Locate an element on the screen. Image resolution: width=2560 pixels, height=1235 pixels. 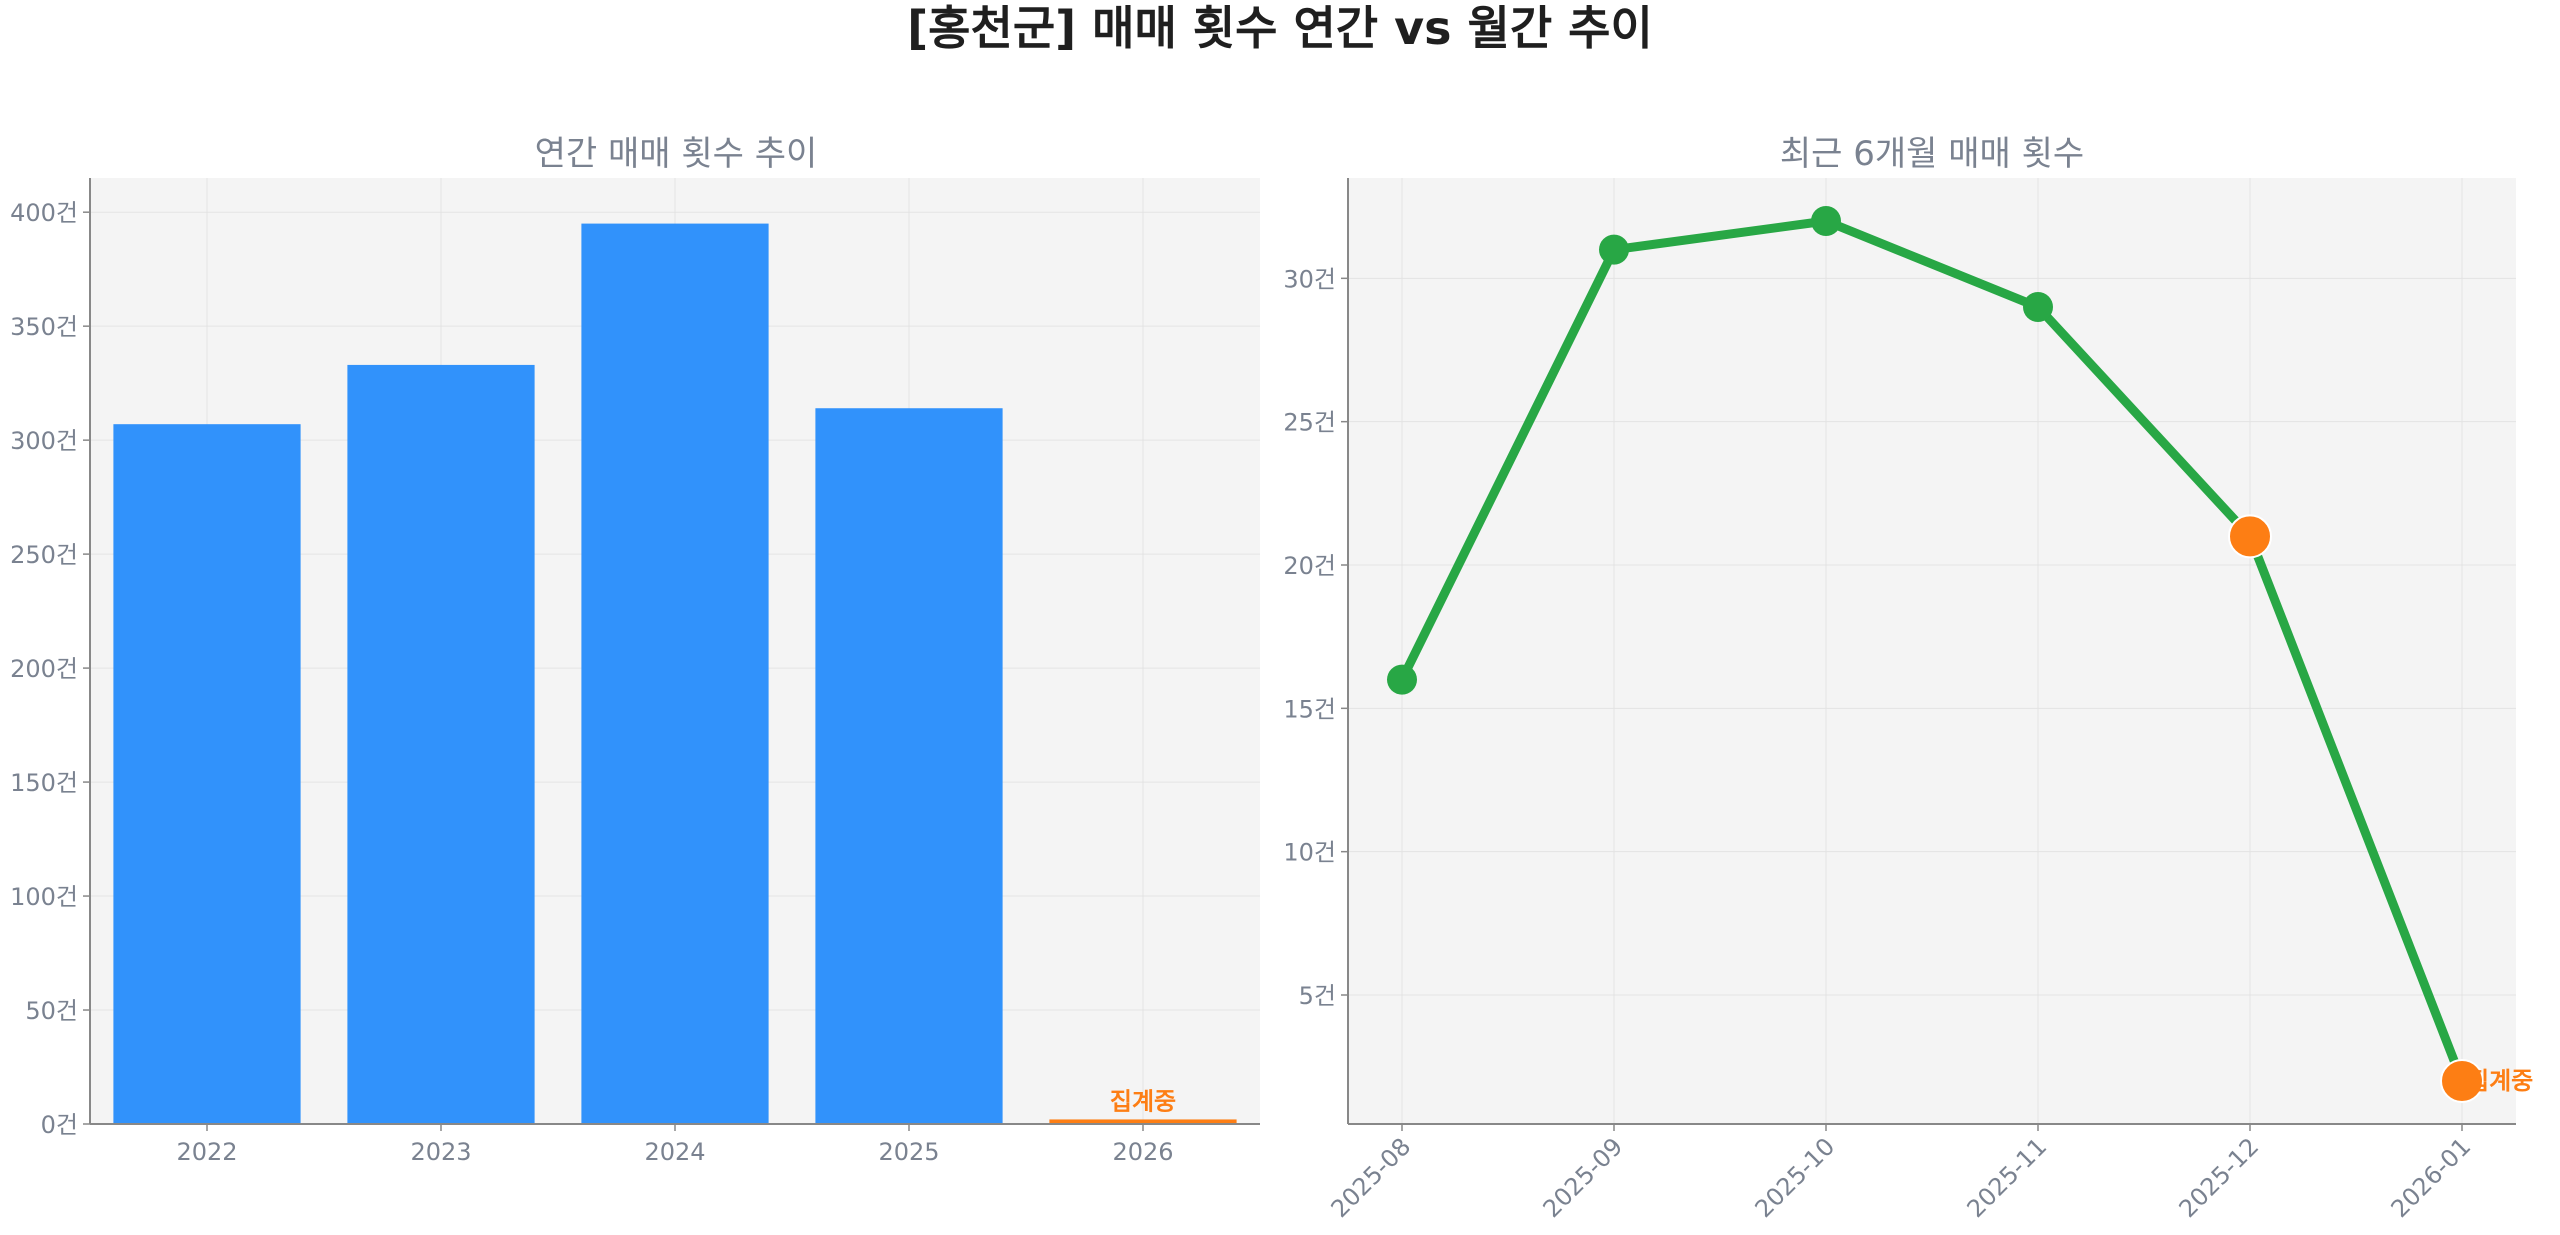
x-tick-label: 2025-08 is located at coordinates (1371, 1177).